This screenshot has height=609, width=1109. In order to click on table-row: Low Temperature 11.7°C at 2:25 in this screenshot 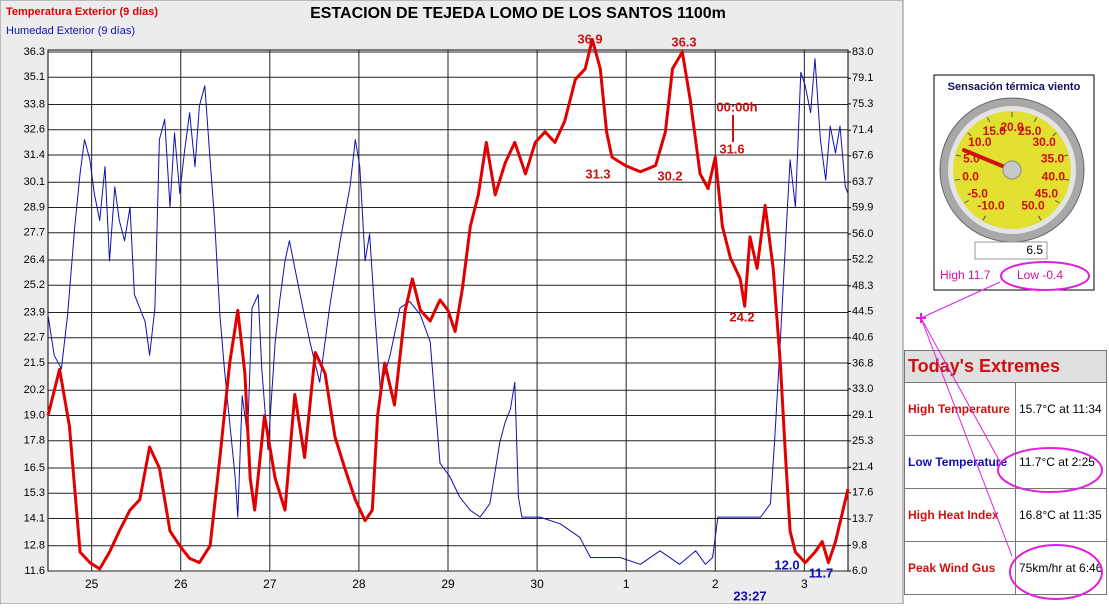, I will do `click(1005, 462)`.